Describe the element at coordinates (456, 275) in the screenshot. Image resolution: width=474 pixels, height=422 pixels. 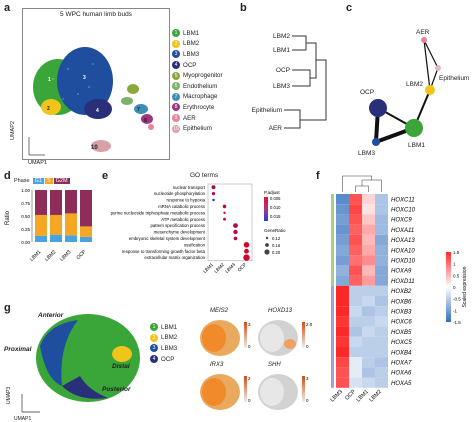
I see `colorbar-tick: 0.5` at that location.